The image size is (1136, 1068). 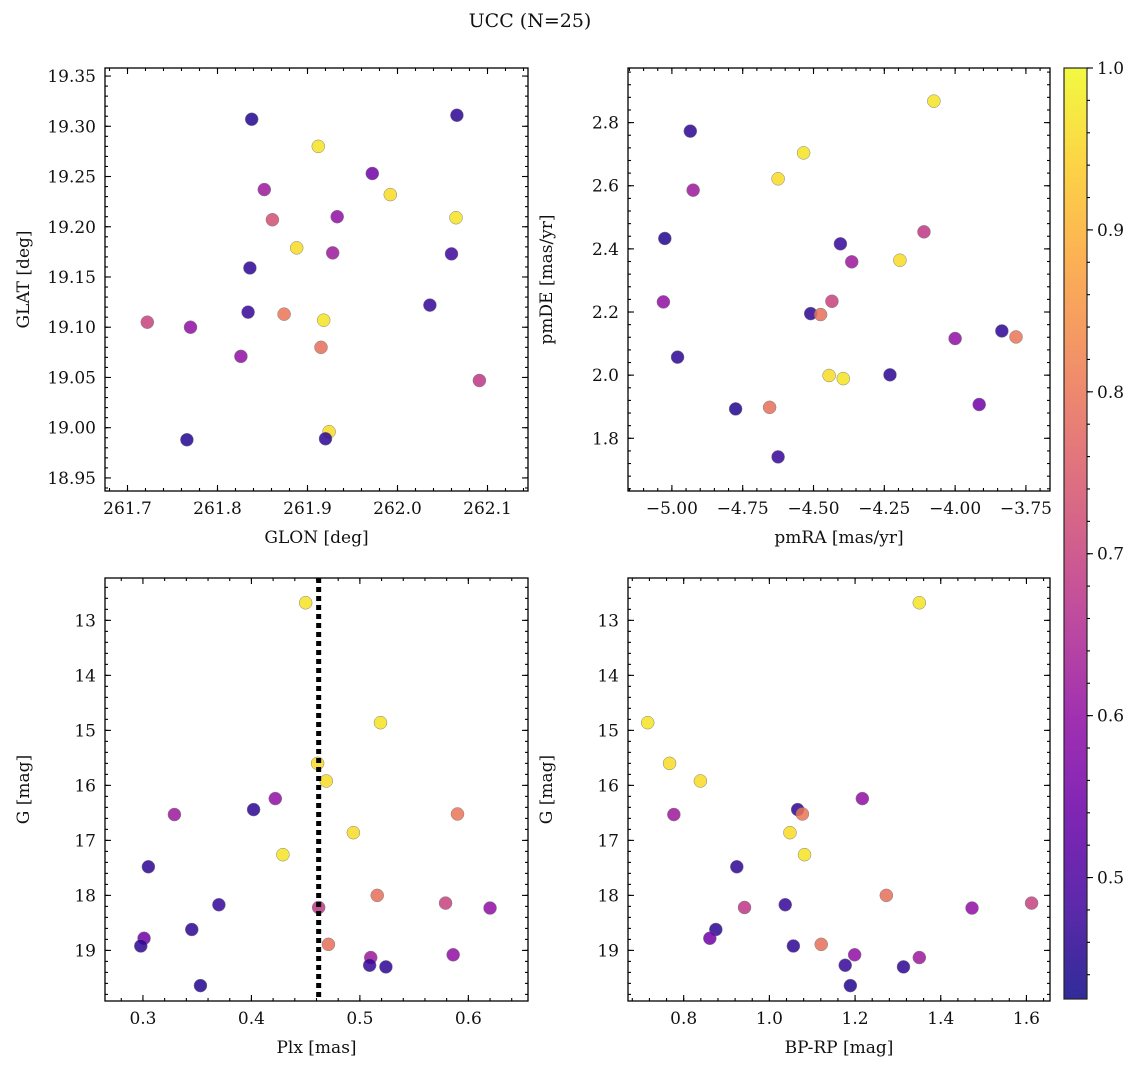 What do you see at coordinates (940, 1019) in the screenshot?
I see `x-tick-label: 1.4` at bounding box center [940, 1019].